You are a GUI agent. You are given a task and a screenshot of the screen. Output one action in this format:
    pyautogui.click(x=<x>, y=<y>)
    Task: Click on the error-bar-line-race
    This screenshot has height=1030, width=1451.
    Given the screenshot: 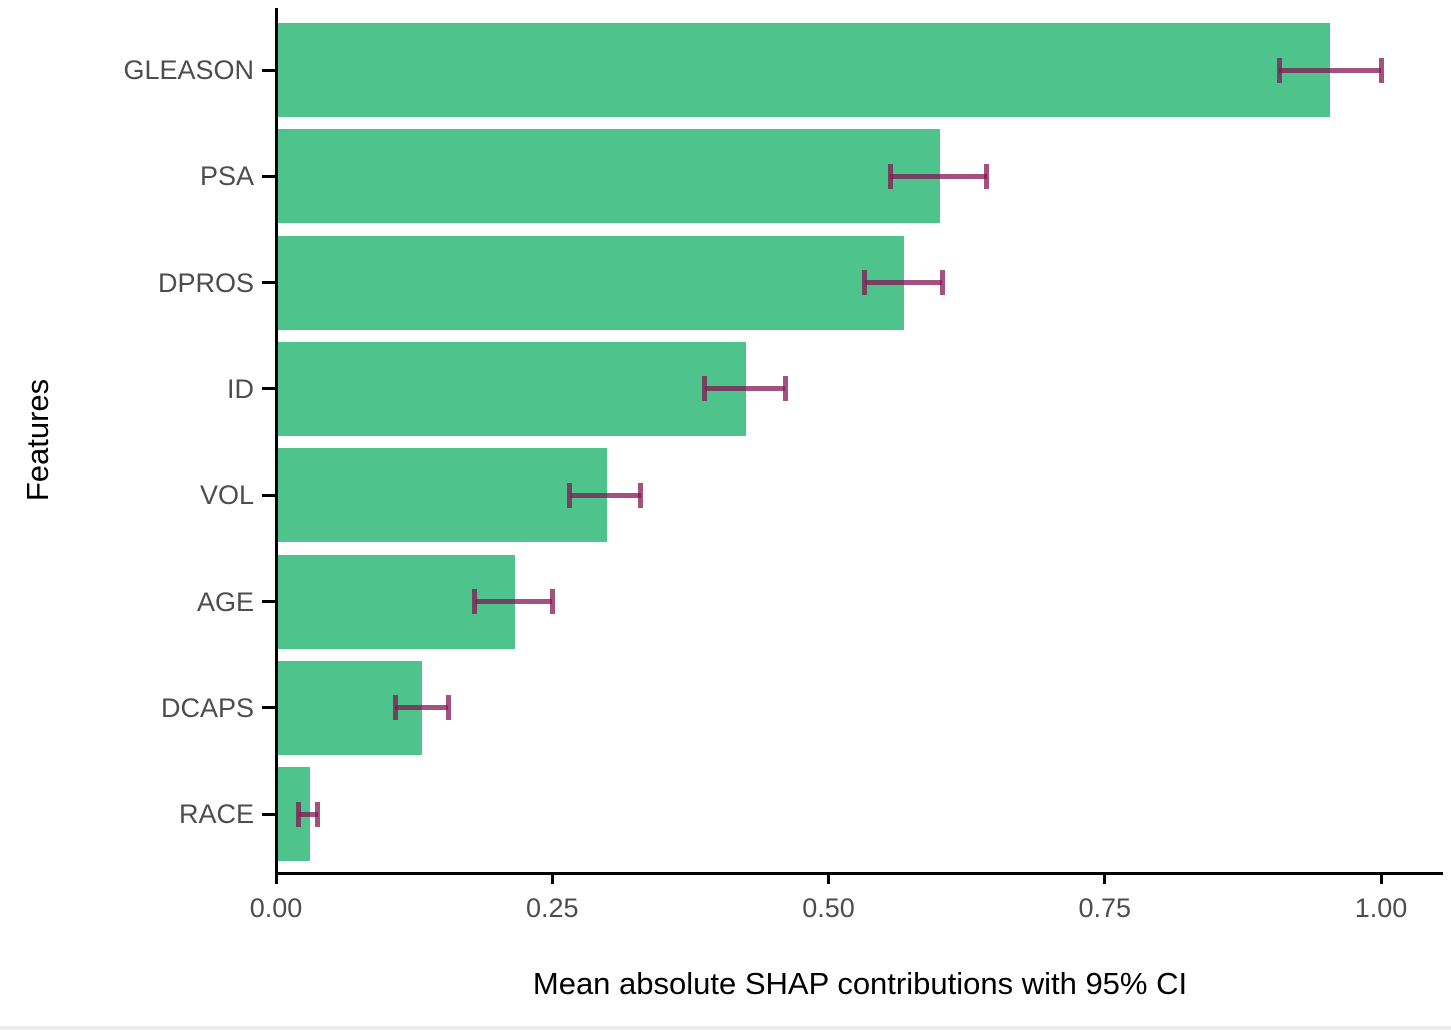 What is the action you would take?
    pyautogui.click(x=308, y=814)
    